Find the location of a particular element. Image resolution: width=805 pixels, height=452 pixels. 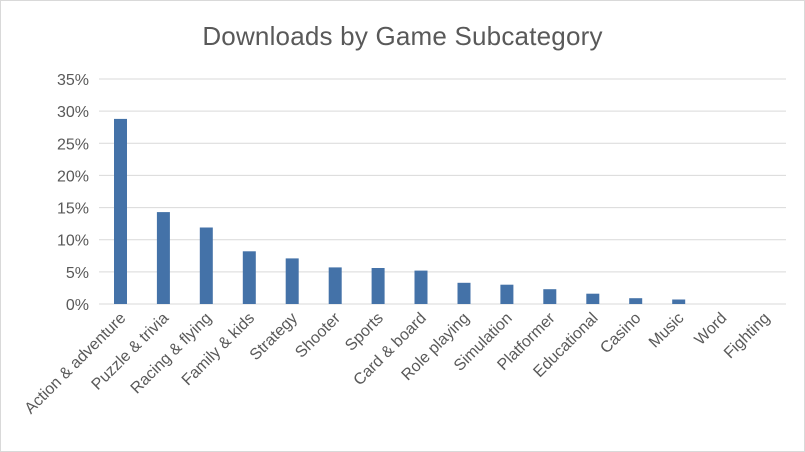

x-category-label-strategy: Strategy is located at coordinates (274, 337).